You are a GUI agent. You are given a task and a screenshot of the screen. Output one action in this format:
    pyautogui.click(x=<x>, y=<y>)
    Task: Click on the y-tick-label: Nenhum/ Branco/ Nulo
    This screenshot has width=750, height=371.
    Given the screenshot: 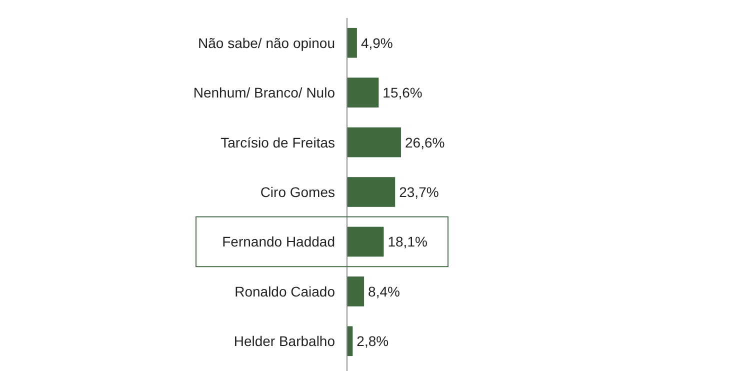 What is the action you would take?
    pyautogui.click(x=264, y=92)
    